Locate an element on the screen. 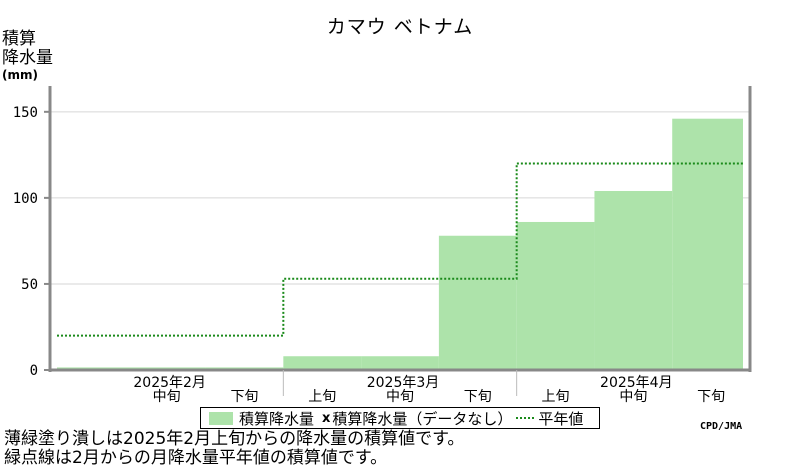  legend-missing-marker: x is located at coordinates (326, 418).